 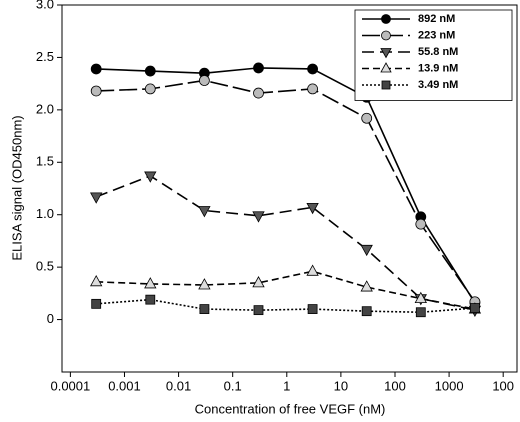 What do you see at coordinates (45, 5) in the screenshot?
I see `y-tick-label: 3.0` at bounding box center [45, 5].